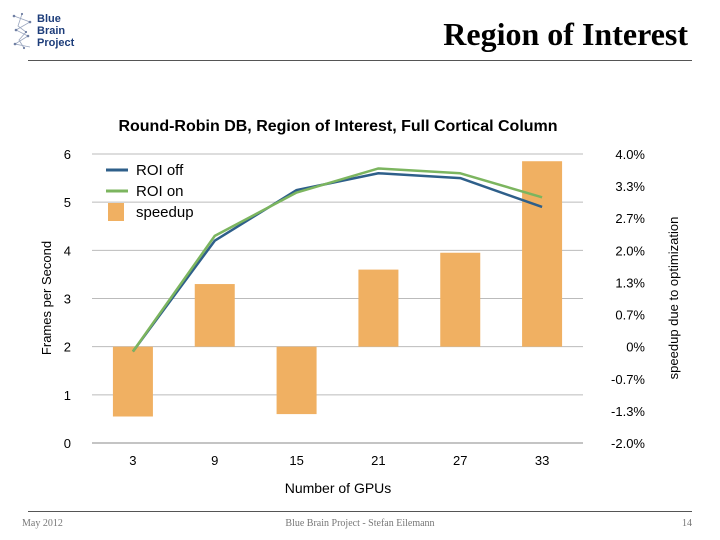  Describe the element at coordinates (630, 315) in the screenshot. I see `y2-tick-label: 0.7%` at that location.